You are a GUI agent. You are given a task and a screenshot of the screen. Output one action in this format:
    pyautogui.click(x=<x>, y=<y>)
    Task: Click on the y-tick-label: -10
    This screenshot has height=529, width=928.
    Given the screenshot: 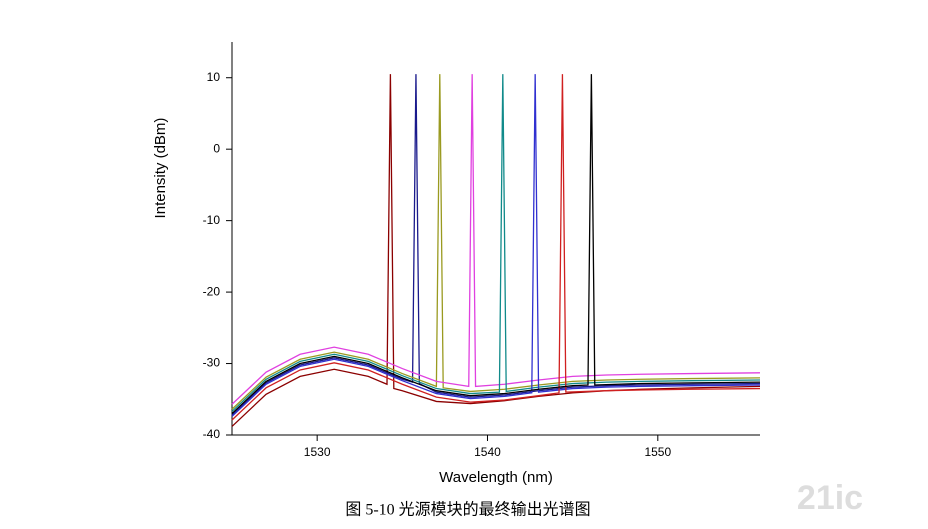 What is the action you would take?
    pyautogui.click(x=212, y=220)
    